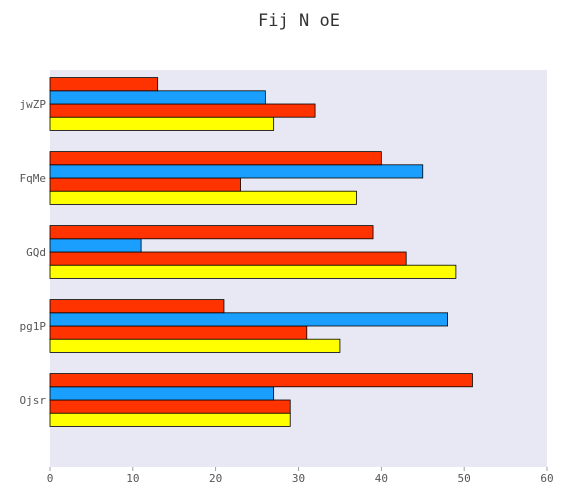 This screenshot has width=568, height=497. Describe the element at coordinates (33, 104) in the screenshot. I see `y-tick-label: jwZP` at that location.